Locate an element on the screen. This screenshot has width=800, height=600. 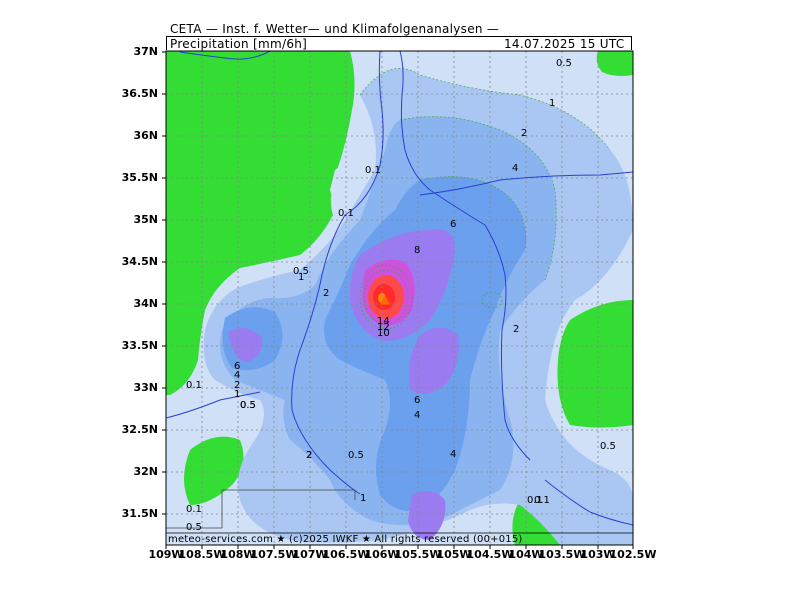
contour-label: 14 is located at coordinates (383, 321).